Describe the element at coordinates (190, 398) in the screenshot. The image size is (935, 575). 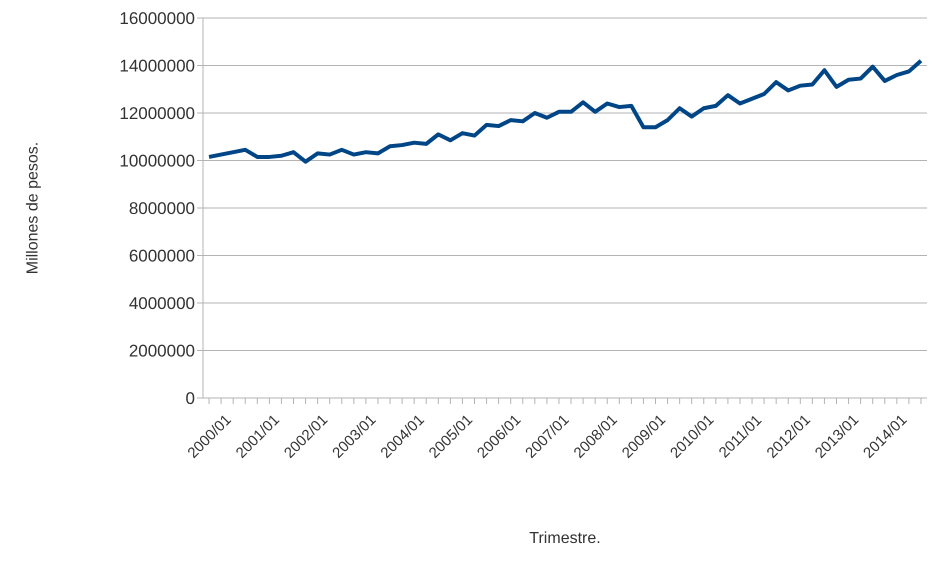
I see `y-tick-label: 0` at that location.